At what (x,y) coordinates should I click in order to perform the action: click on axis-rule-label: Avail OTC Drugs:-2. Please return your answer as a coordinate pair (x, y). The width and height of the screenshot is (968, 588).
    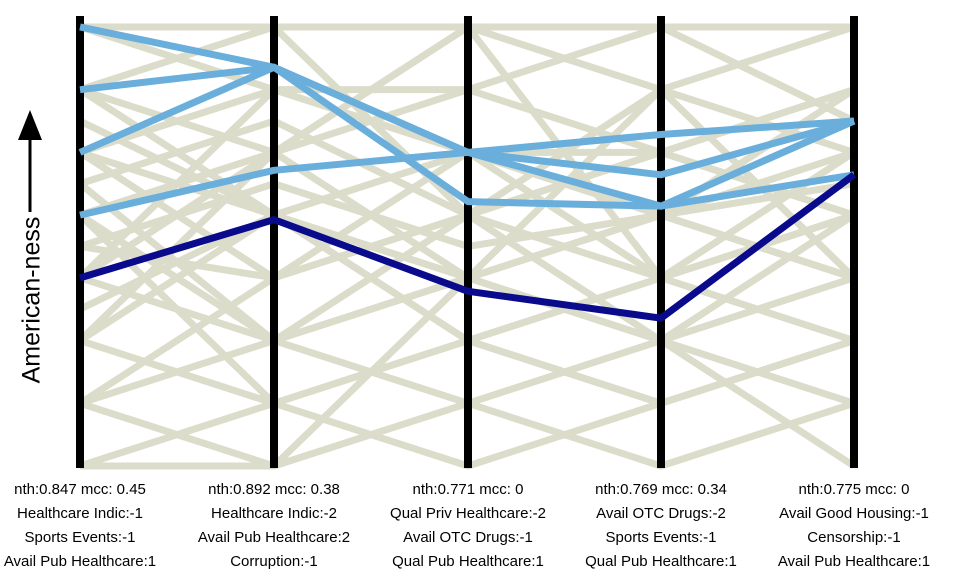
    Looking at the image, I should click on (661, 513).